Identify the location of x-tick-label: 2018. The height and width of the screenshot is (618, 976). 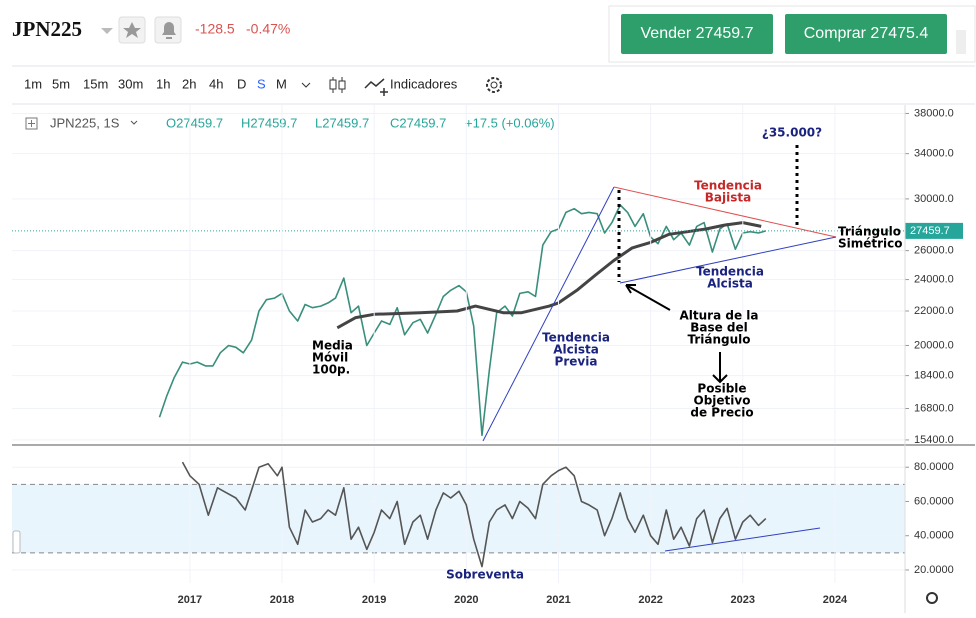
(282, 600).